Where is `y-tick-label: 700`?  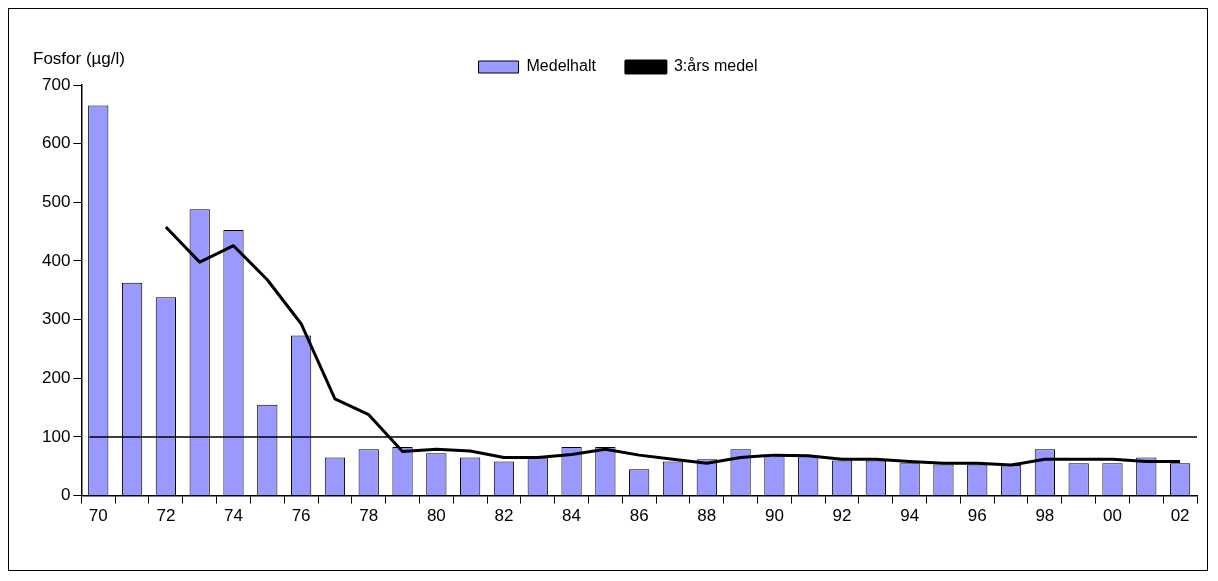
y-tick-label: 700 is located at coordinates (56, 84).